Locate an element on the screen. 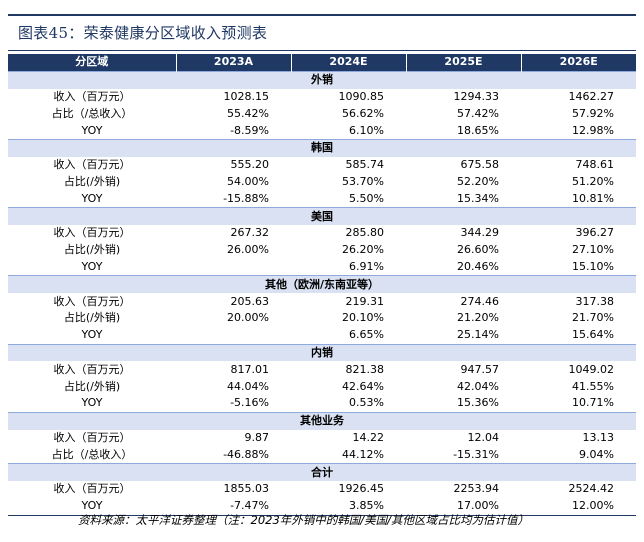 This screenshot has height=542, width=644. value-cell: 5.50% is located at coordinates (348, 199).